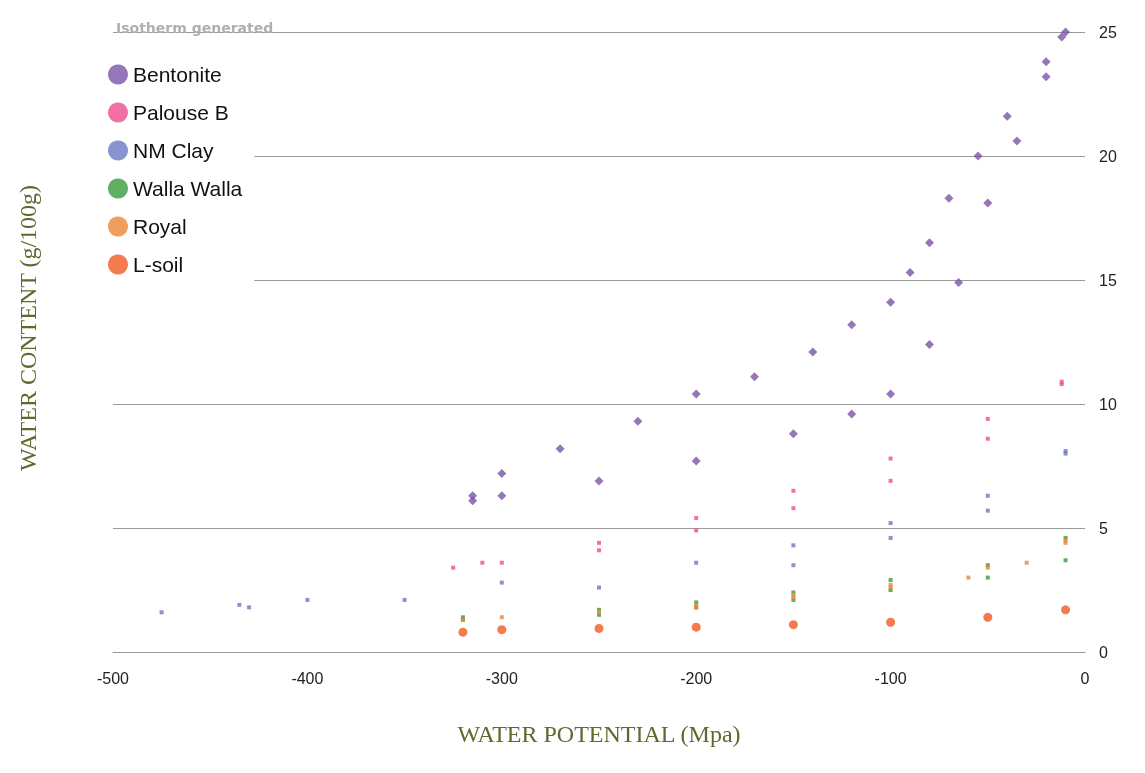  Describe the element at coordinates (599, 734) in the screenshot. I see `x-axis-title: WATER POTENTIAL (Mpa)` at that location.